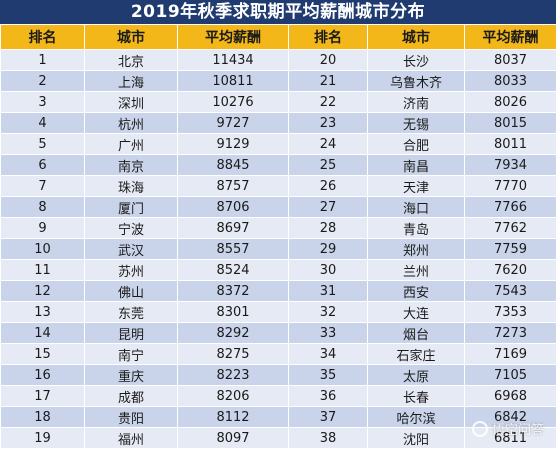  Describe the element at coordinates (416, 123) in the screenshot. I see `cell-city-right: 无锡` at that location.